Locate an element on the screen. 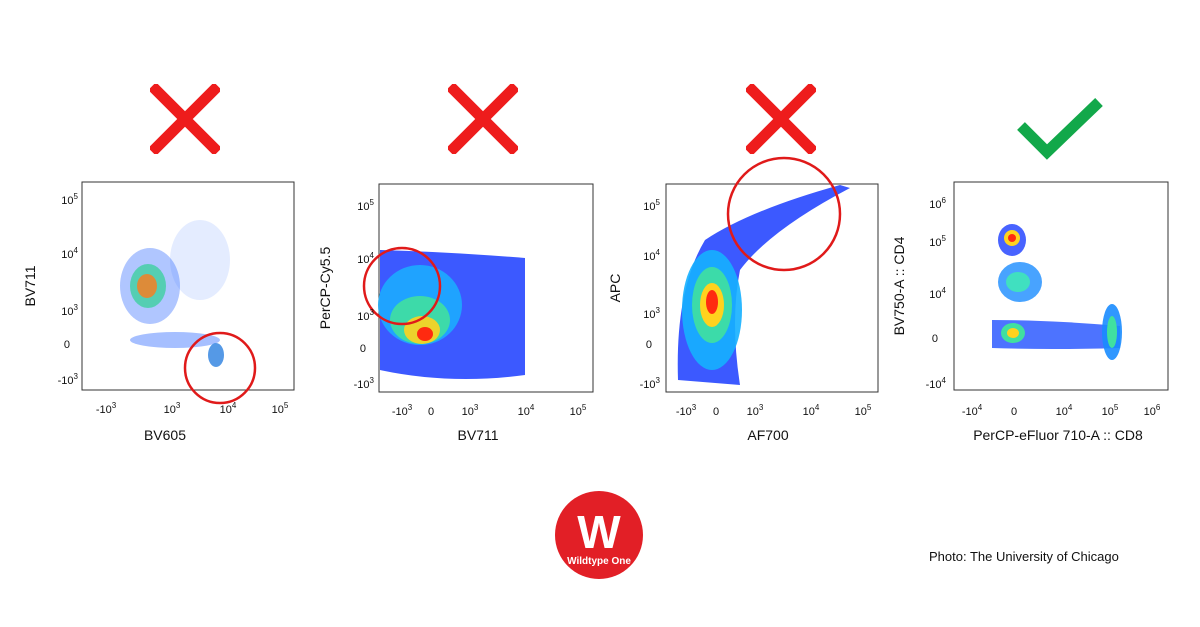 The image size is (1200, 627). logo-letter: W is located at coordinates (599, 532).